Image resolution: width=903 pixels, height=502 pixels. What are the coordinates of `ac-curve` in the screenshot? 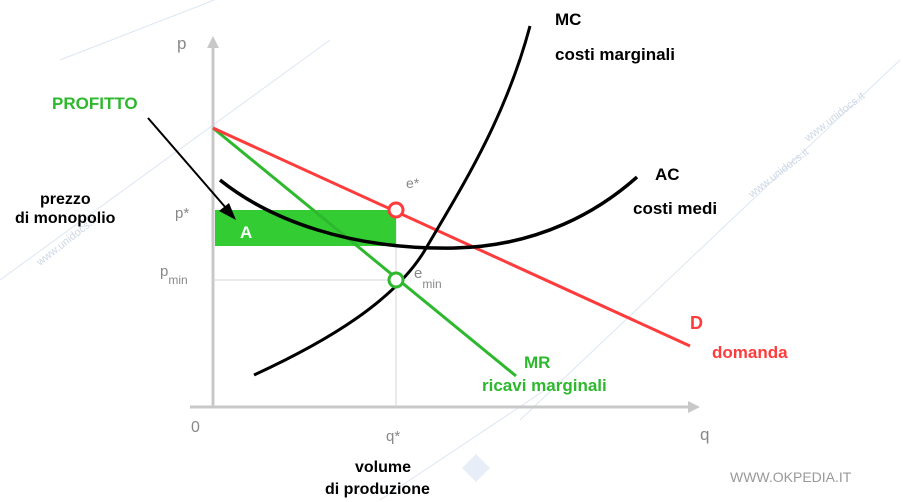 It's located at (428, 212).